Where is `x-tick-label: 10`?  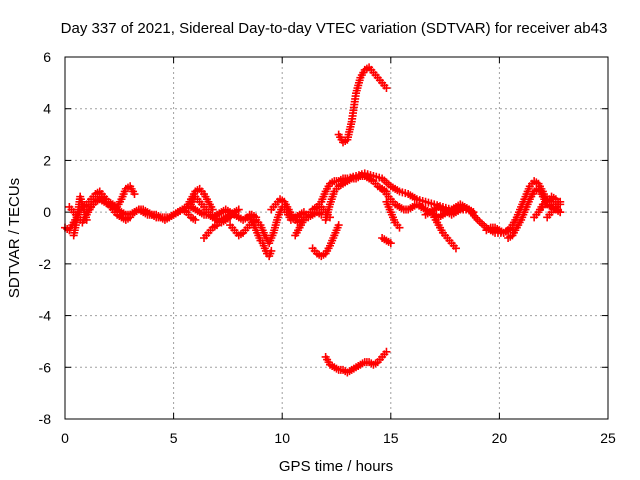
x-tick-label: 10 is located at coordinates (282, 438).